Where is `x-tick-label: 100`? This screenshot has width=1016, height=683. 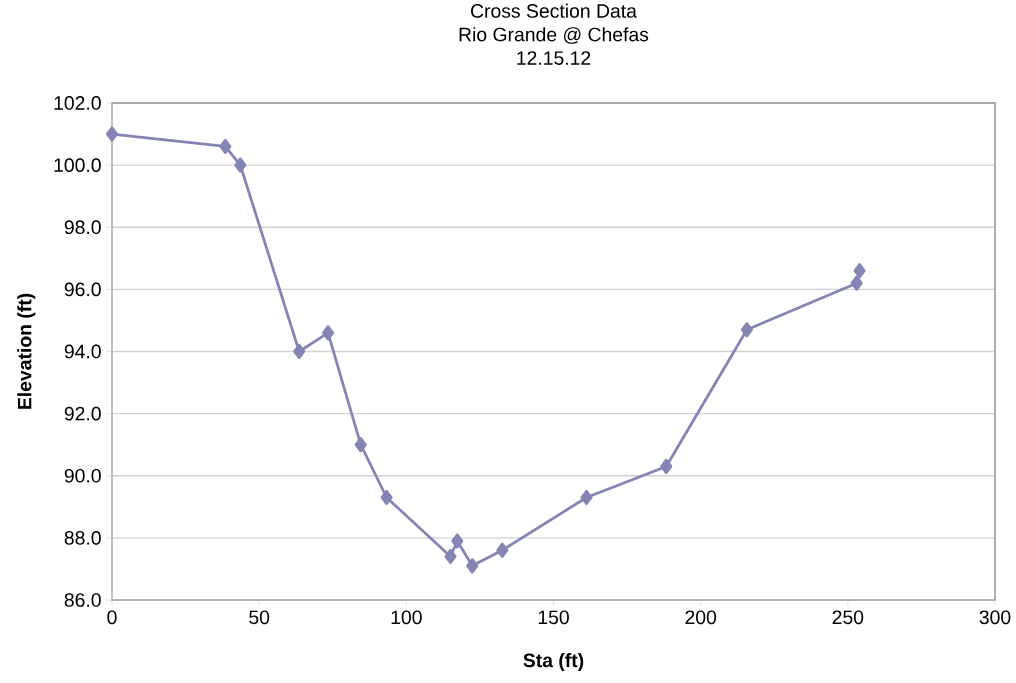
x-tick-label: 100 is located at coordinates (406, 617).